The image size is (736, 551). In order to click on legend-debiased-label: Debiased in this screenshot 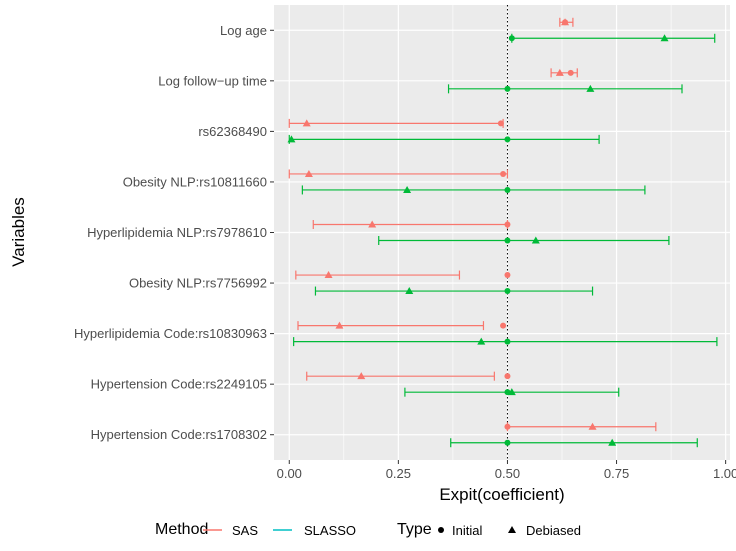, I will do `click(553, 530)`.